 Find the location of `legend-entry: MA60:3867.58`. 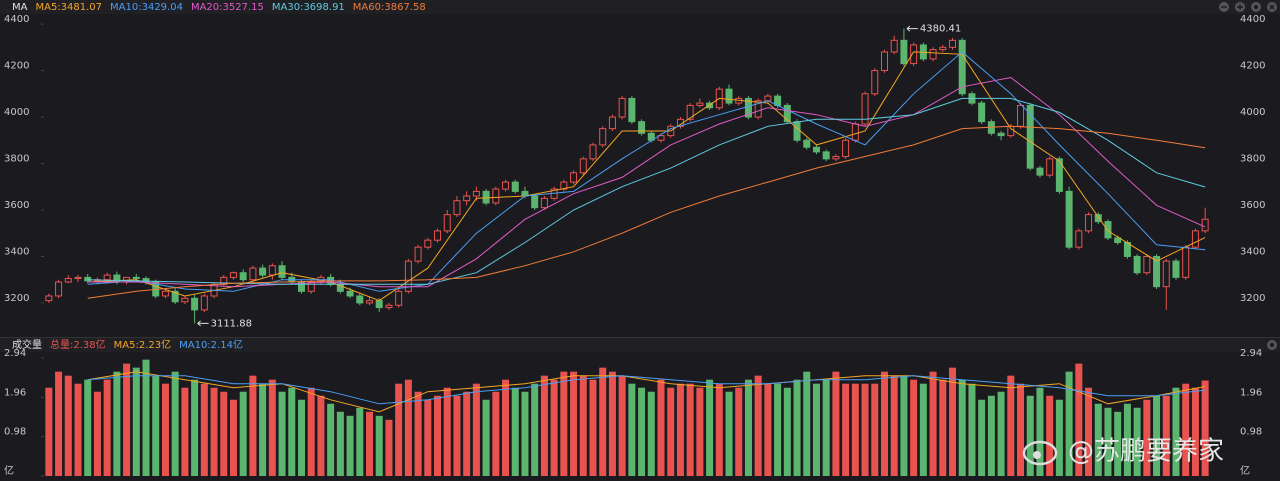

legend-entry: MA60:3867.58 is located at coordinates (389, 7).